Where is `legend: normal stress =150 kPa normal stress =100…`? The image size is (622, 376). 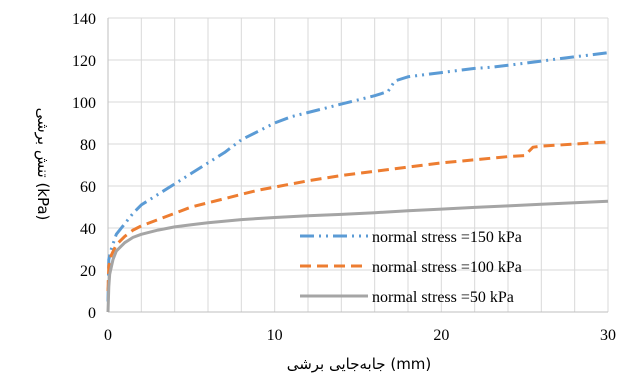 legend: normal stress =150 kPa normal stress =100… is located at coordinates (411, 267).